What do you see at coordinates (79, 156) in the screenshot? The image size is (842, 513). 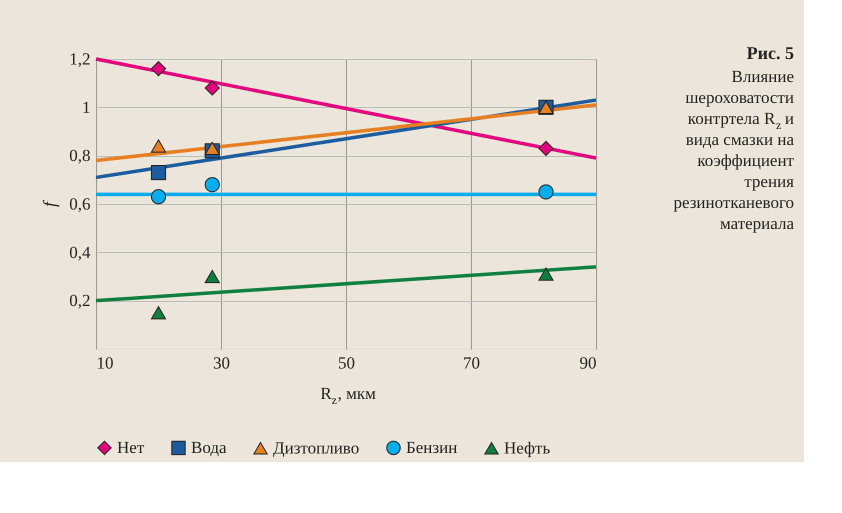 I see `y-tick-label: 0,8` at bounding box center [79, 156].